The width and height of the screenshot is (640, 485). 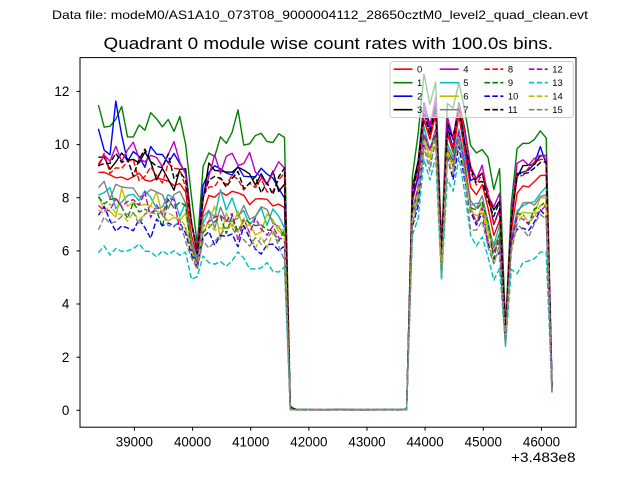 I want to click on svg-text: 39000, so click(x=134, y=441).